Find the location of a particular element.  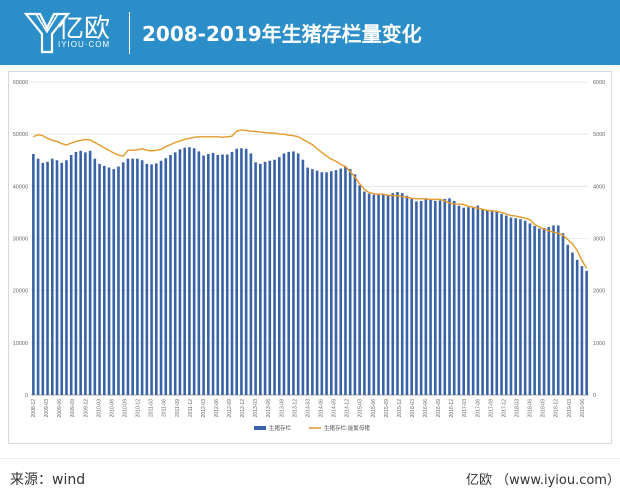

legend-label: 生猪存栏:能繁母猪 is located at coordinates (347, 428).